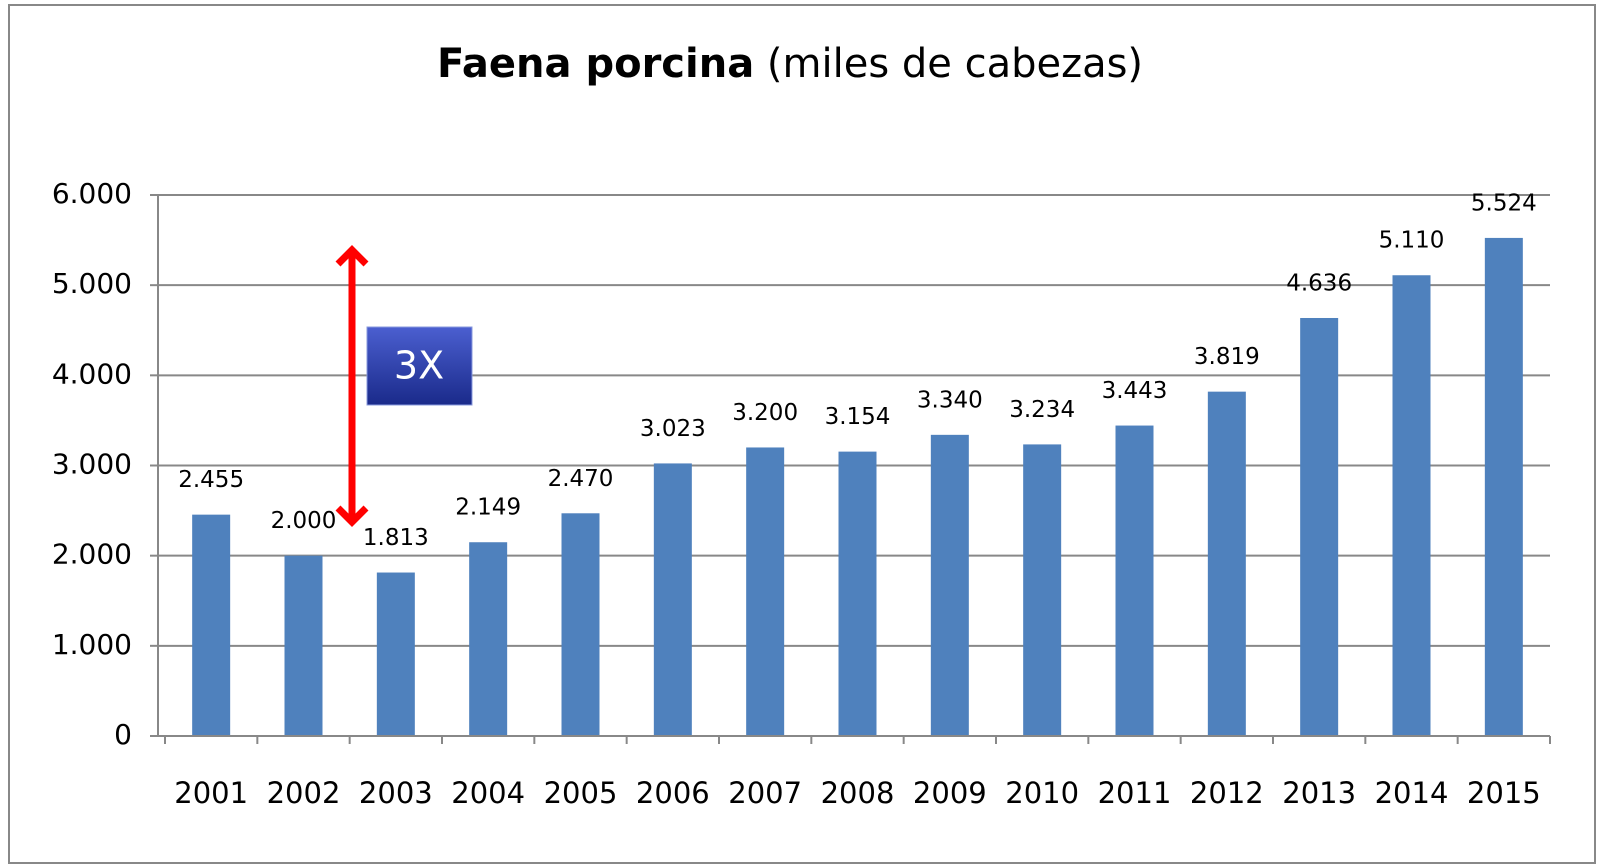  I want to click on subtitle: (miles de cabezas), so click(955, 64).